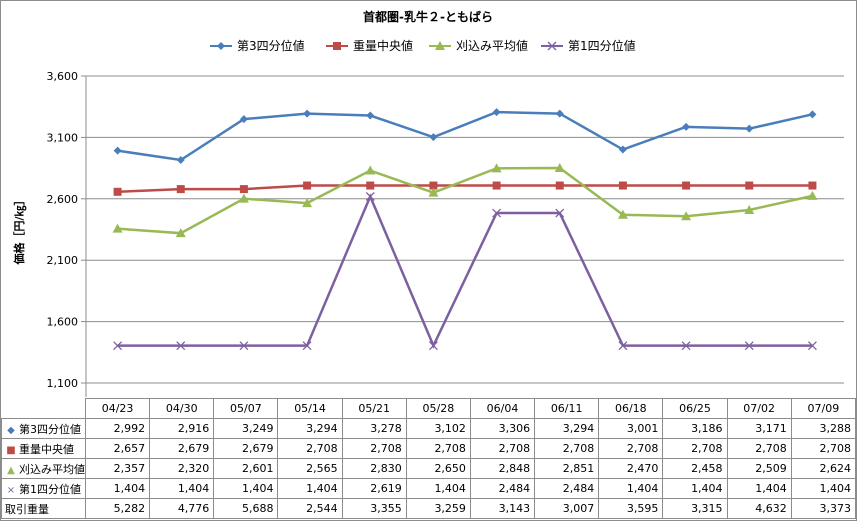 The height and width of the screenshot is (521, 857). Describe the element at coordinates (11, 470) in the screenshot. I see `table-legend-marker: ▲` at that location.